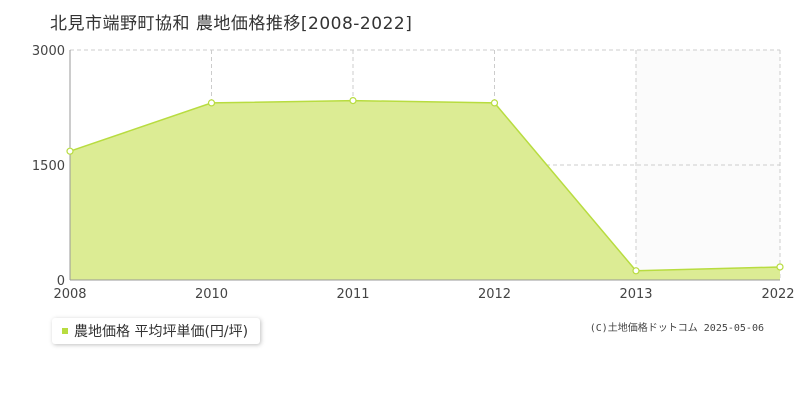  What do you see at coordinates (48, 51) in the screenshot?
I see `y-tick-label: 3000` at bounding box center [48, 51].